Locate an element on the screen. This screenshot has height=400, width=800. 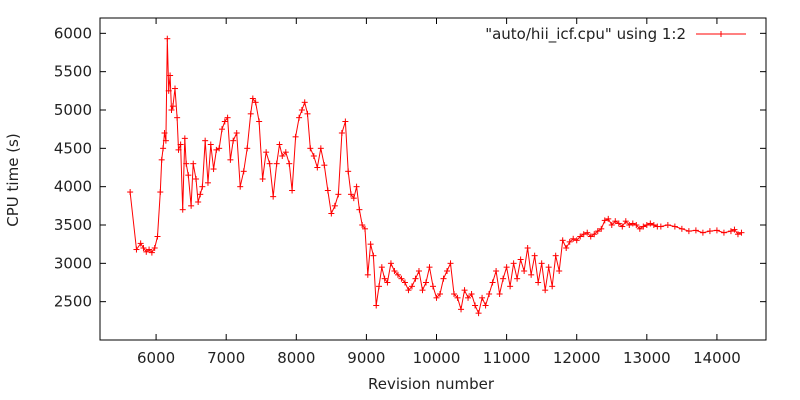
y-tick-label: 4500 is located at coordinates (73, 148).